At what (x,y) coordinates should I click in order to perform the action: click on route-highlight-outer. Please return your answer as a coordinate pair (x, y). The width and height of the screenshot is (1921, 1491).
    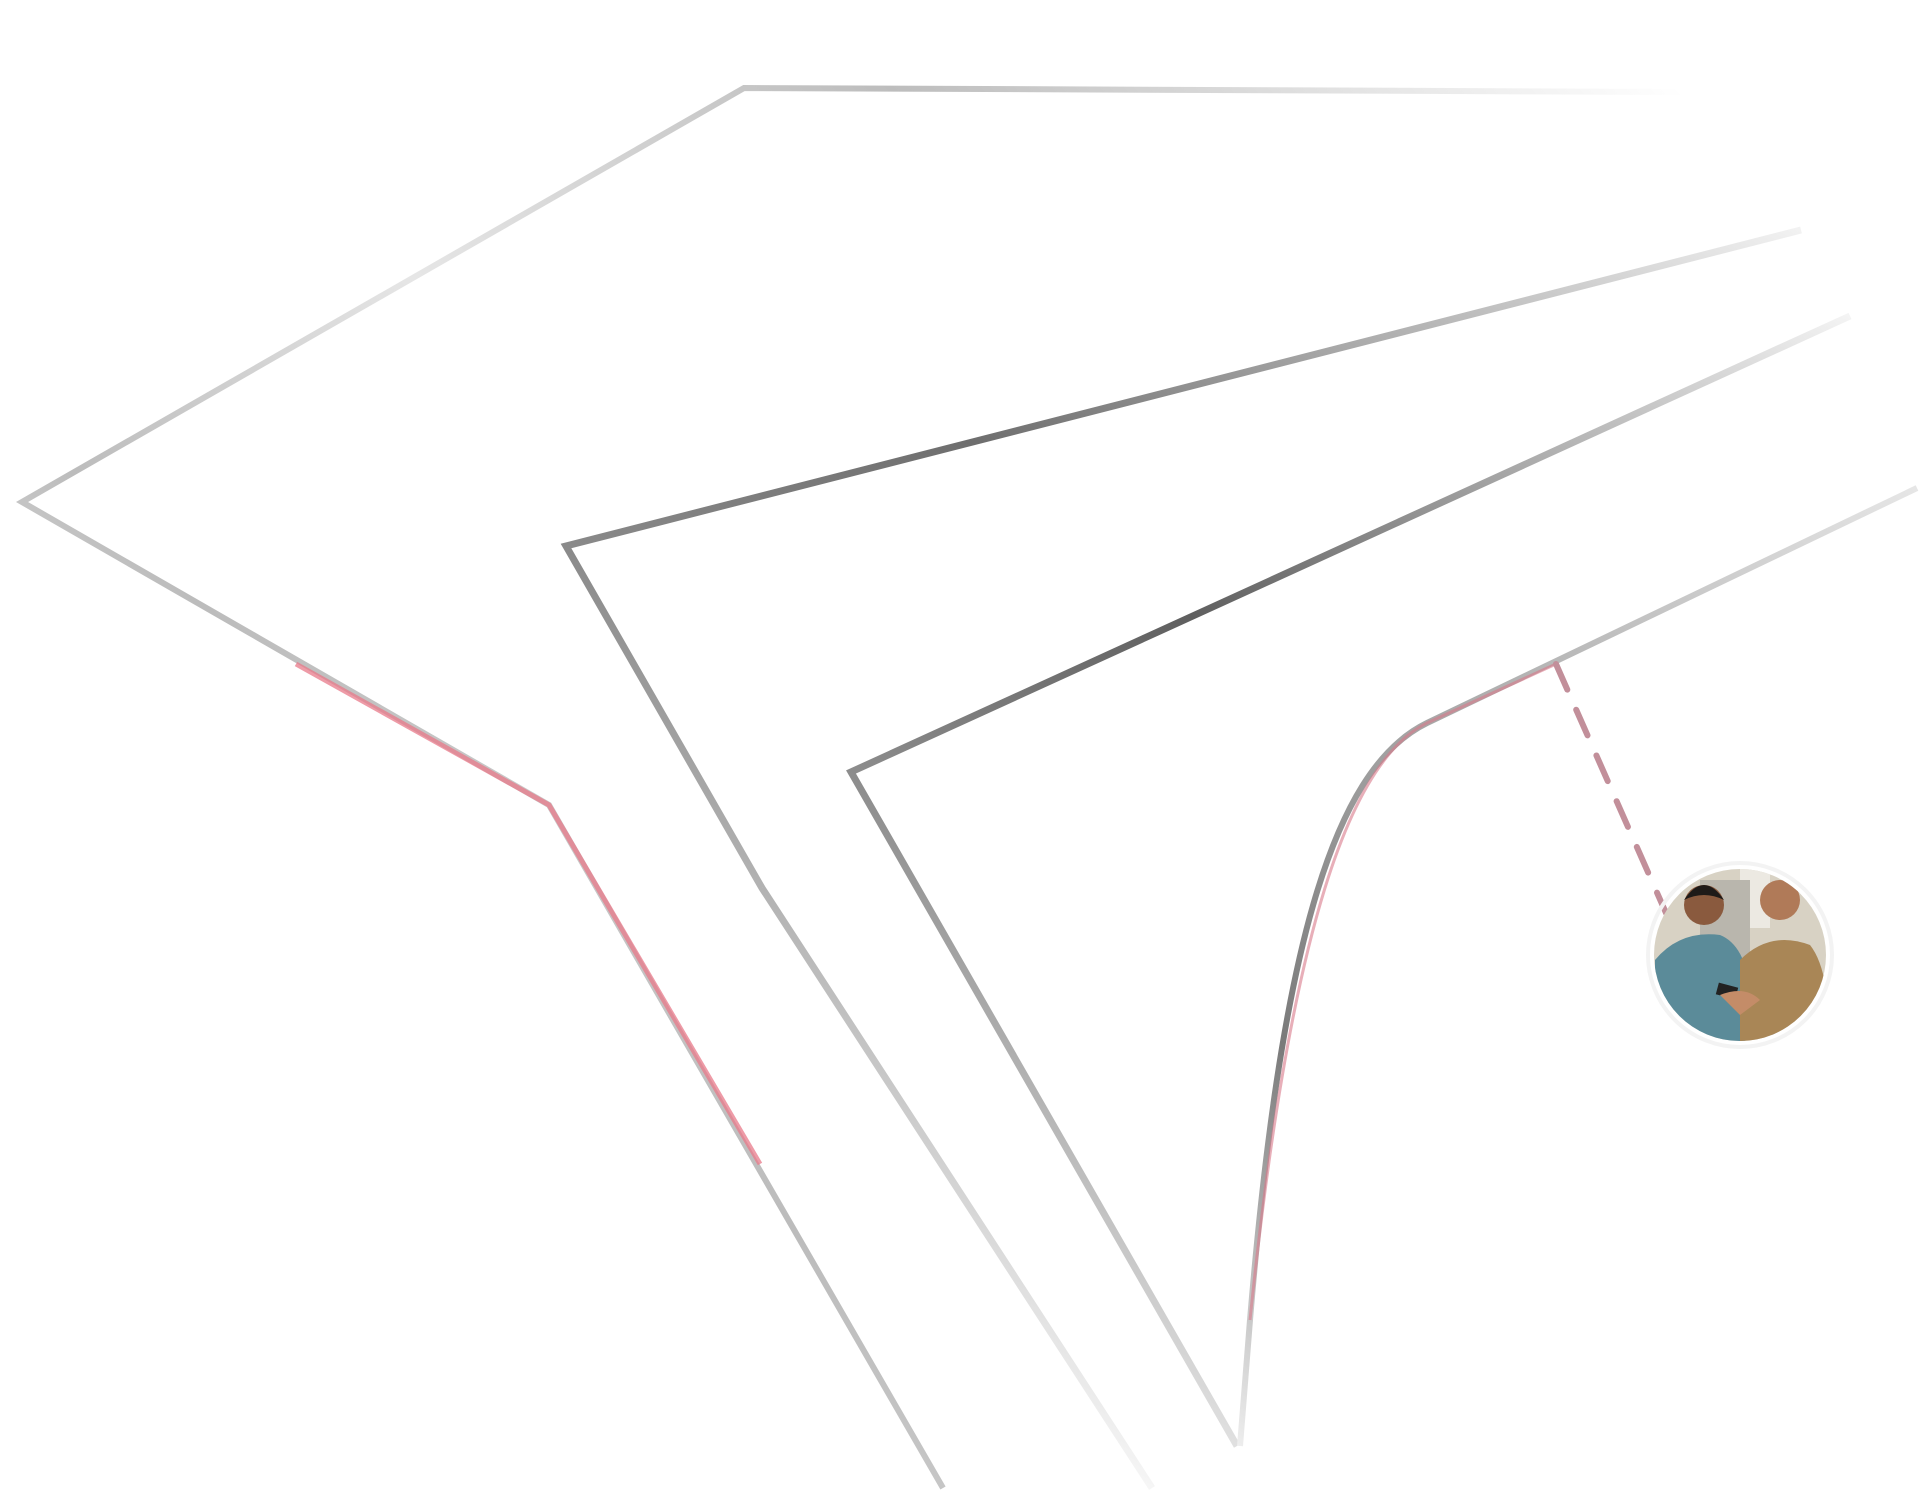
    Looking at the image, I should click on (528, 913).